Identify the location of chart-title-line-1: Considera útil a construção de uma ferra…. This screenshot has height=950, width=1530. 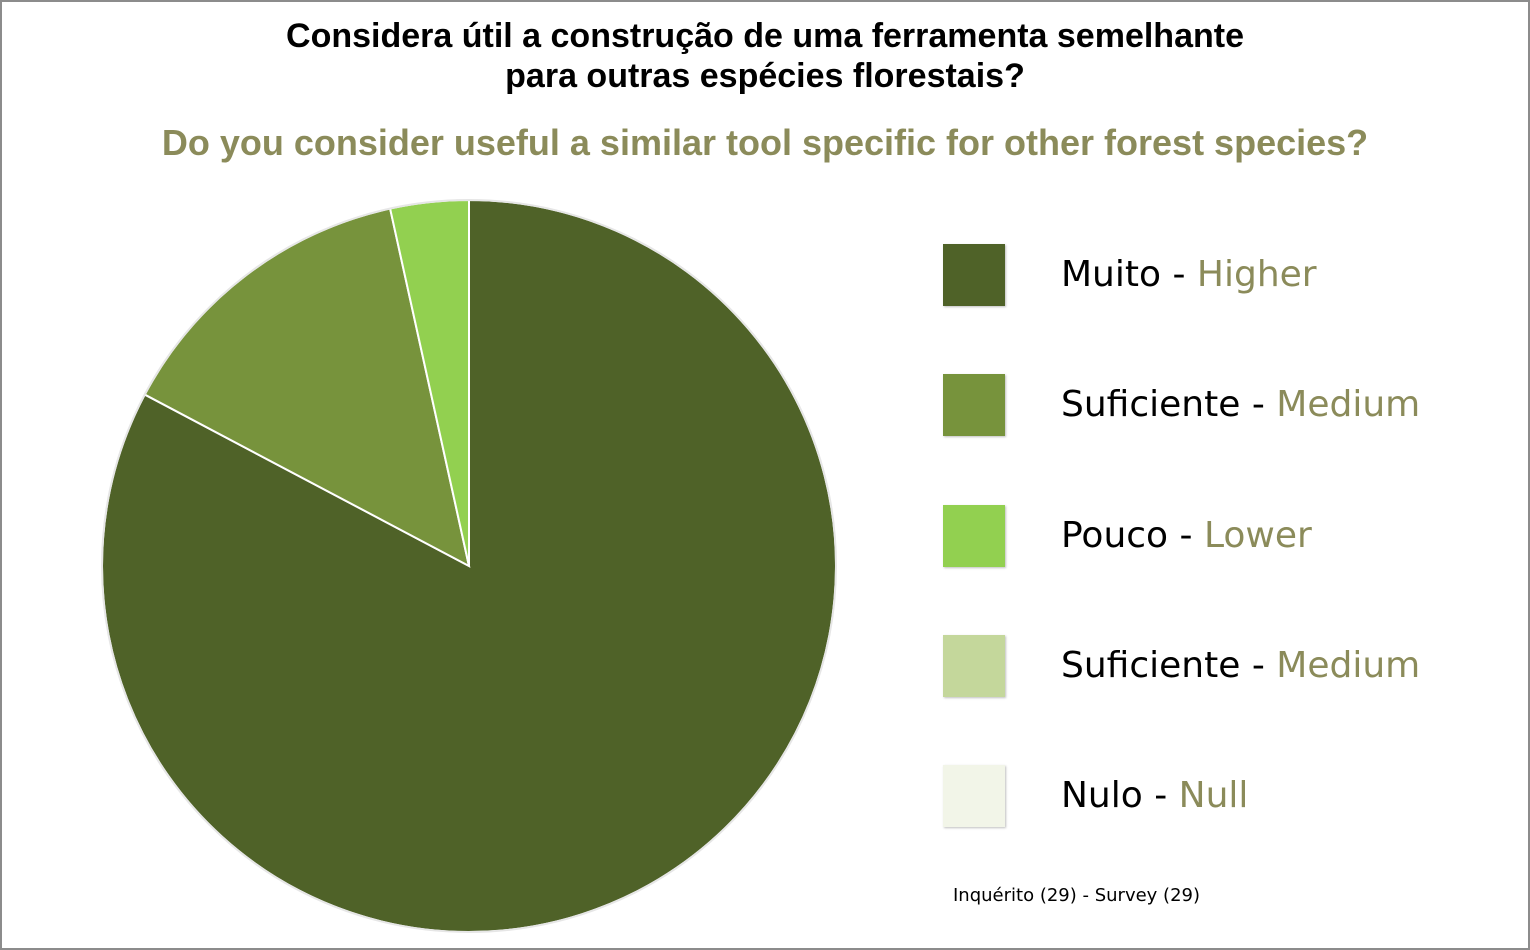
(765, 36).